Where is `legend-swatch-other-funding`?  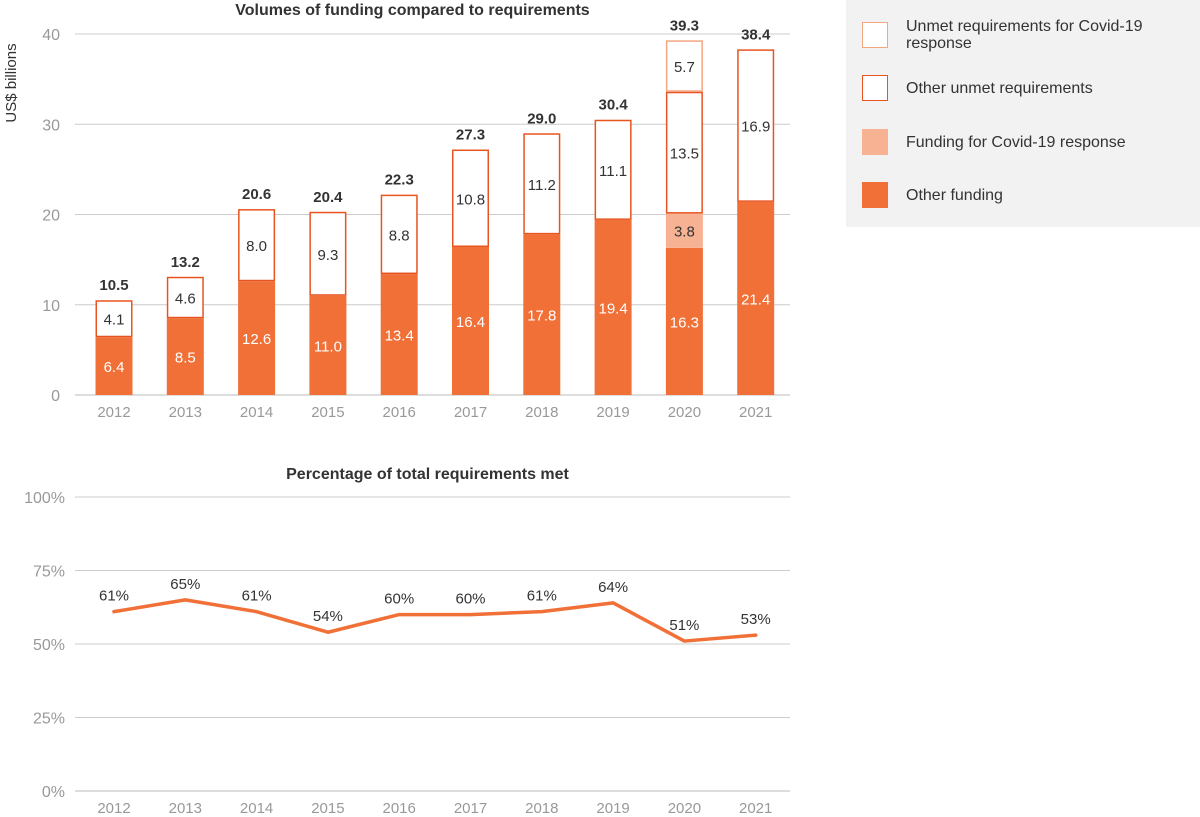
legend-swatch-other-funding is located at coordinates (875, 195).